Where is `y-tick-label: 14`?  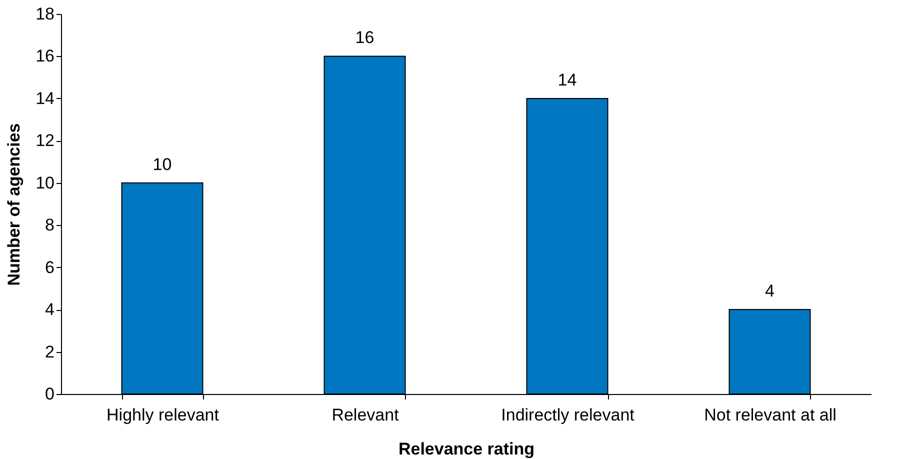
y-tick-label: 14 is located at coordinates (45, 98).